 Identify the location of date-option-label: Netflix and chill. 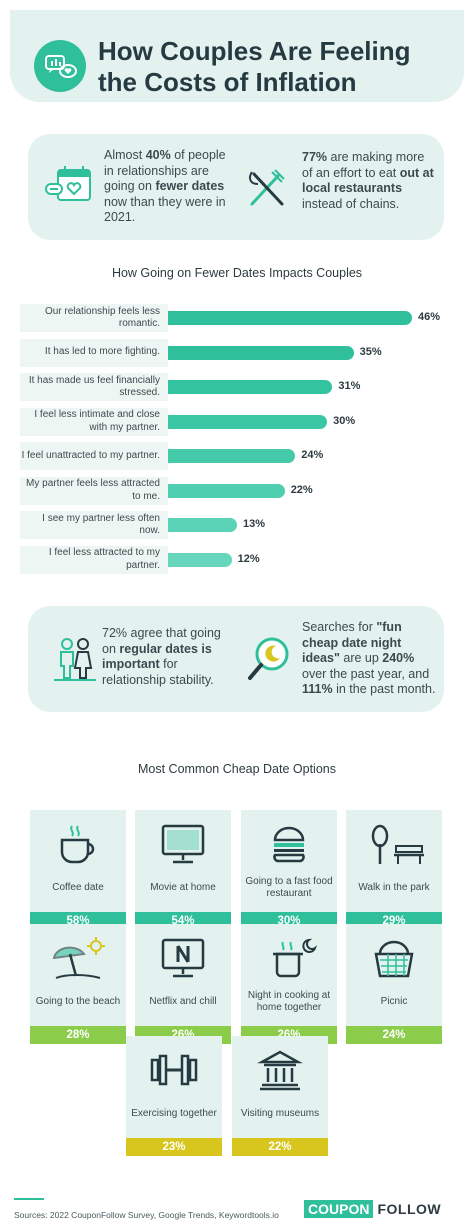
(183, 1001).